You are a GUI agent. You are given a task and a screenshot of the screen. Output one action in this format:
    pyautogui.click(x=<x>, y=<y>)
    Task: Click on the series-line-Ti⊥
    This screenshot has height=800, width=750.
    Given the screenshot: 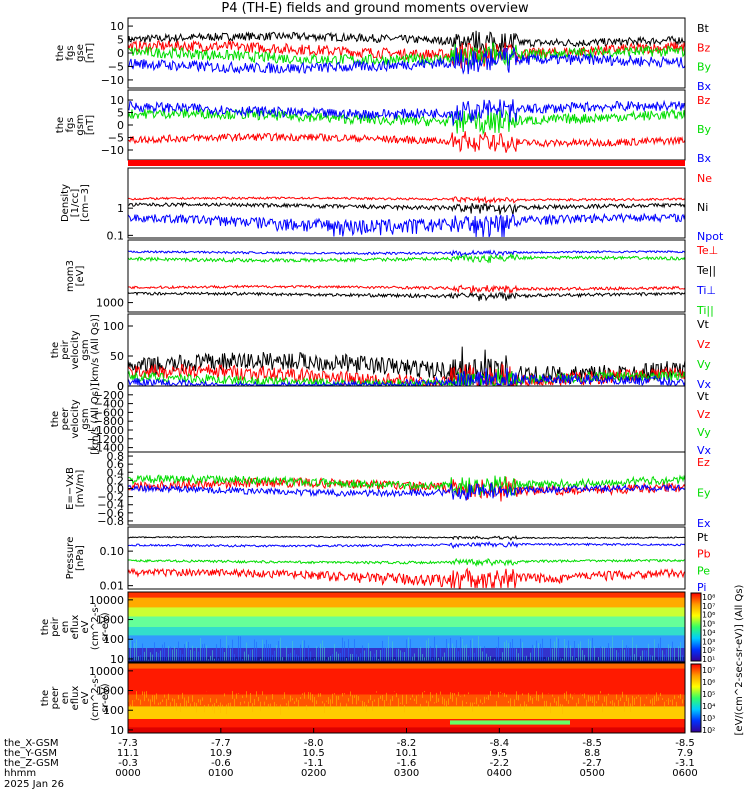 What is the action you would take?
    pyautogui.click(x=406, y=253)
    